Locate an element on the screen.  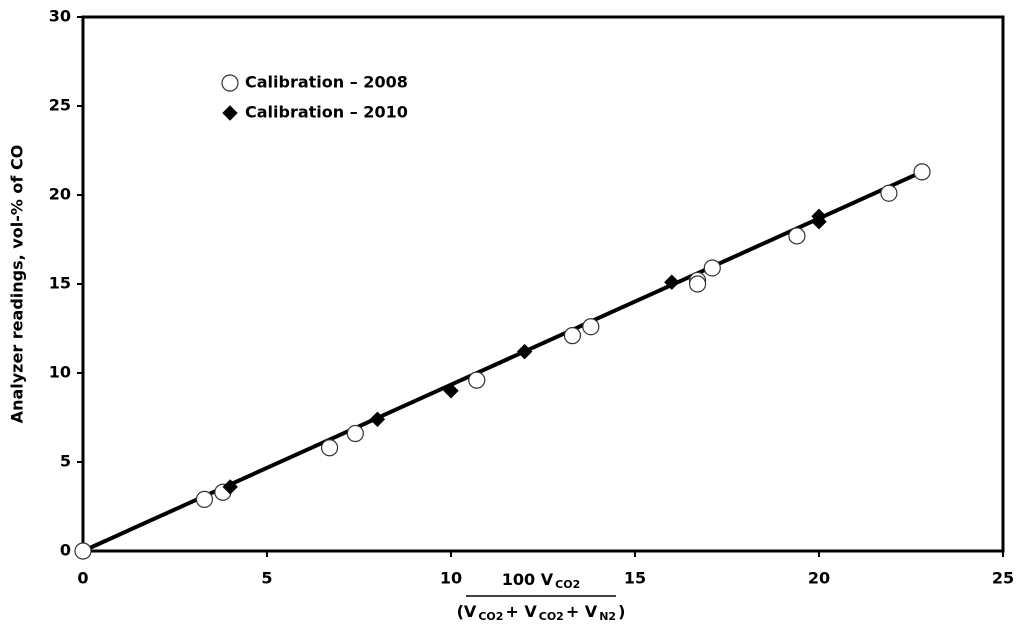
y-tick-label: 0 is located at coordinates (65, 550).